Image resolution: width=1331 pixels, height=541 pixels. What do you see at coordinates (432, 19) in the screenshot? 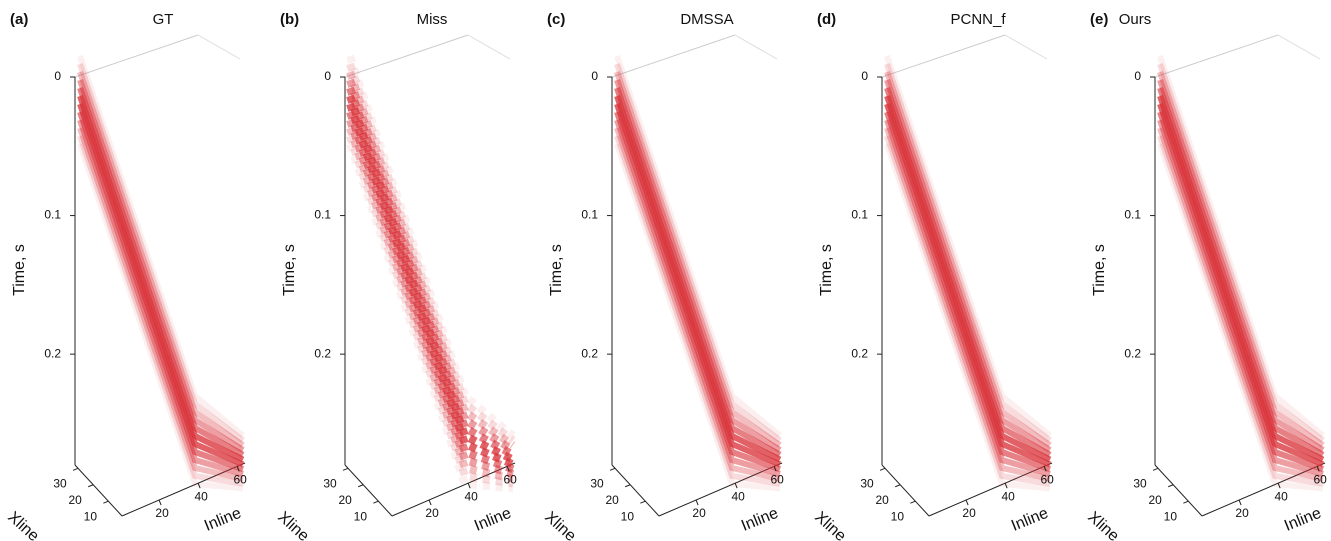
I see `panel-title: Miss` at bounding box center [432, 19].